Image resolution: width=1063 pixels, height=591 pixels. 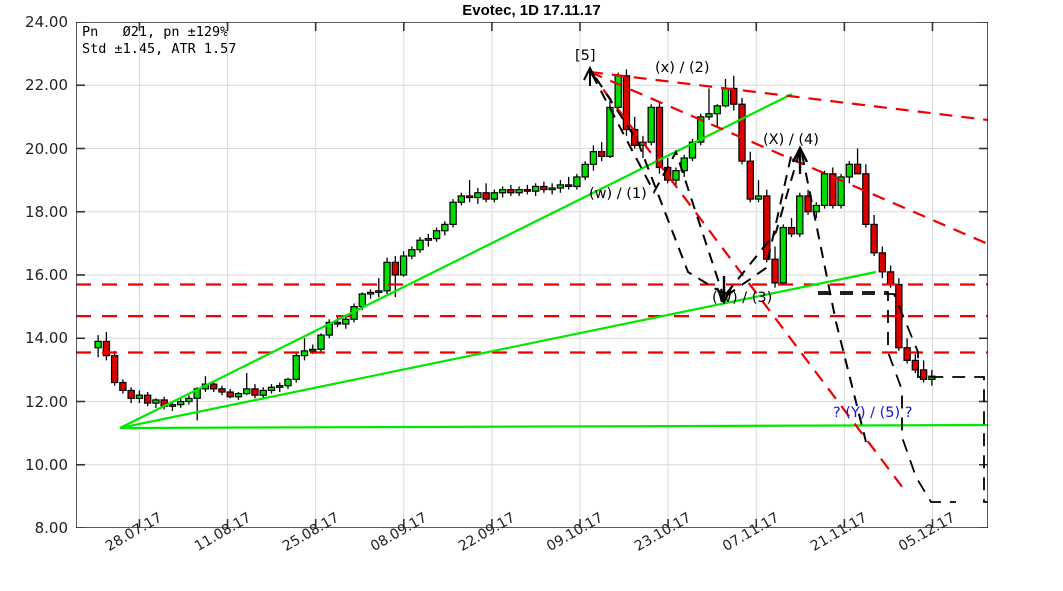 What do you see at coordinates (46, 338) in the screenshot?
I see `y-axis-tick-label: 14.00` at bounding box center [46, 338].